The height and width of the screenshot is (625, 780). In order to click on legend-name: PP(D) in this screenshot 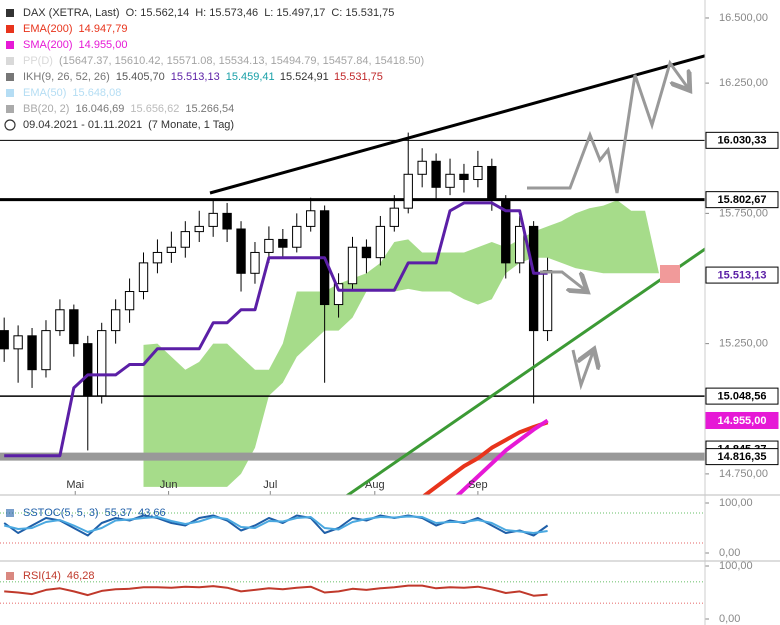, I will do `click(38, 61)`.